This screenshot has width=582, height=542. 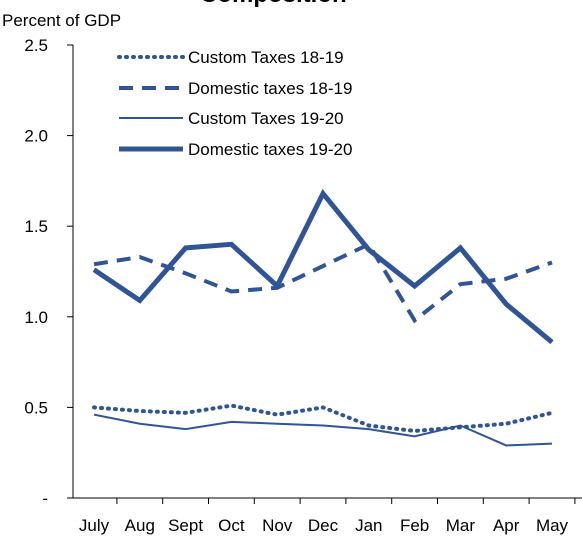 I want to click on y-tick-label: 2.5, so click(x=36, y=45).